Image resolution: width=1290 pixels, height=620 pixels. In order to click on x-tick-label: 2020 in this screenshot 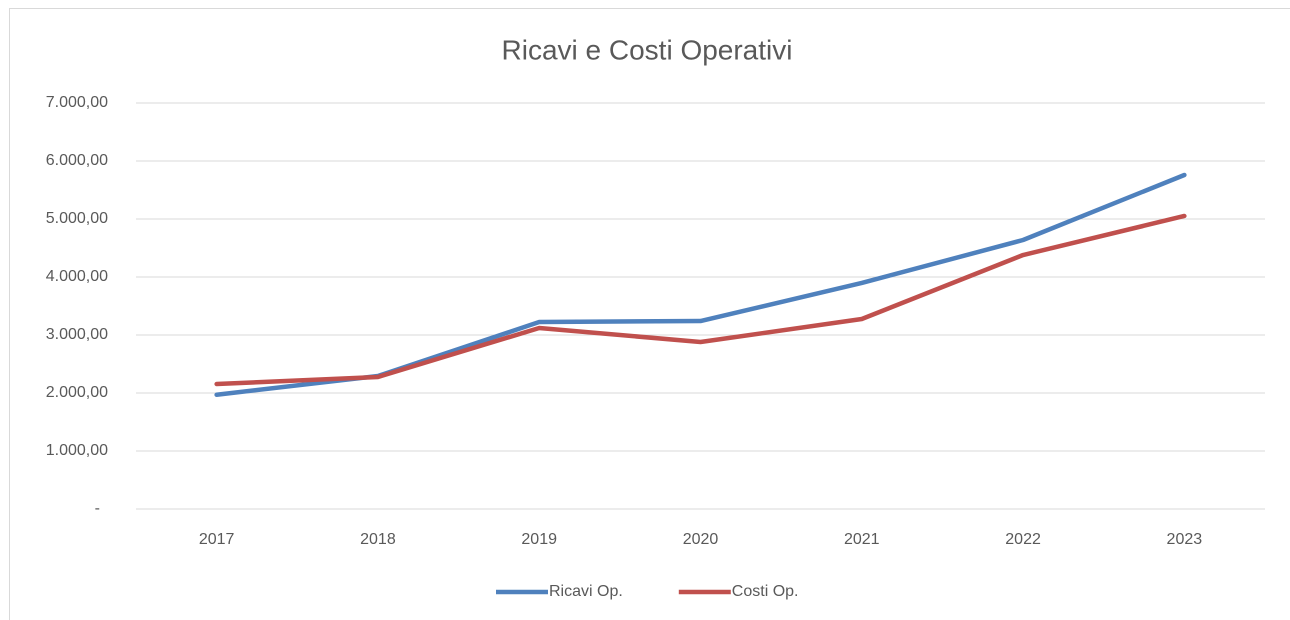, I will do `click(701, 539)`.